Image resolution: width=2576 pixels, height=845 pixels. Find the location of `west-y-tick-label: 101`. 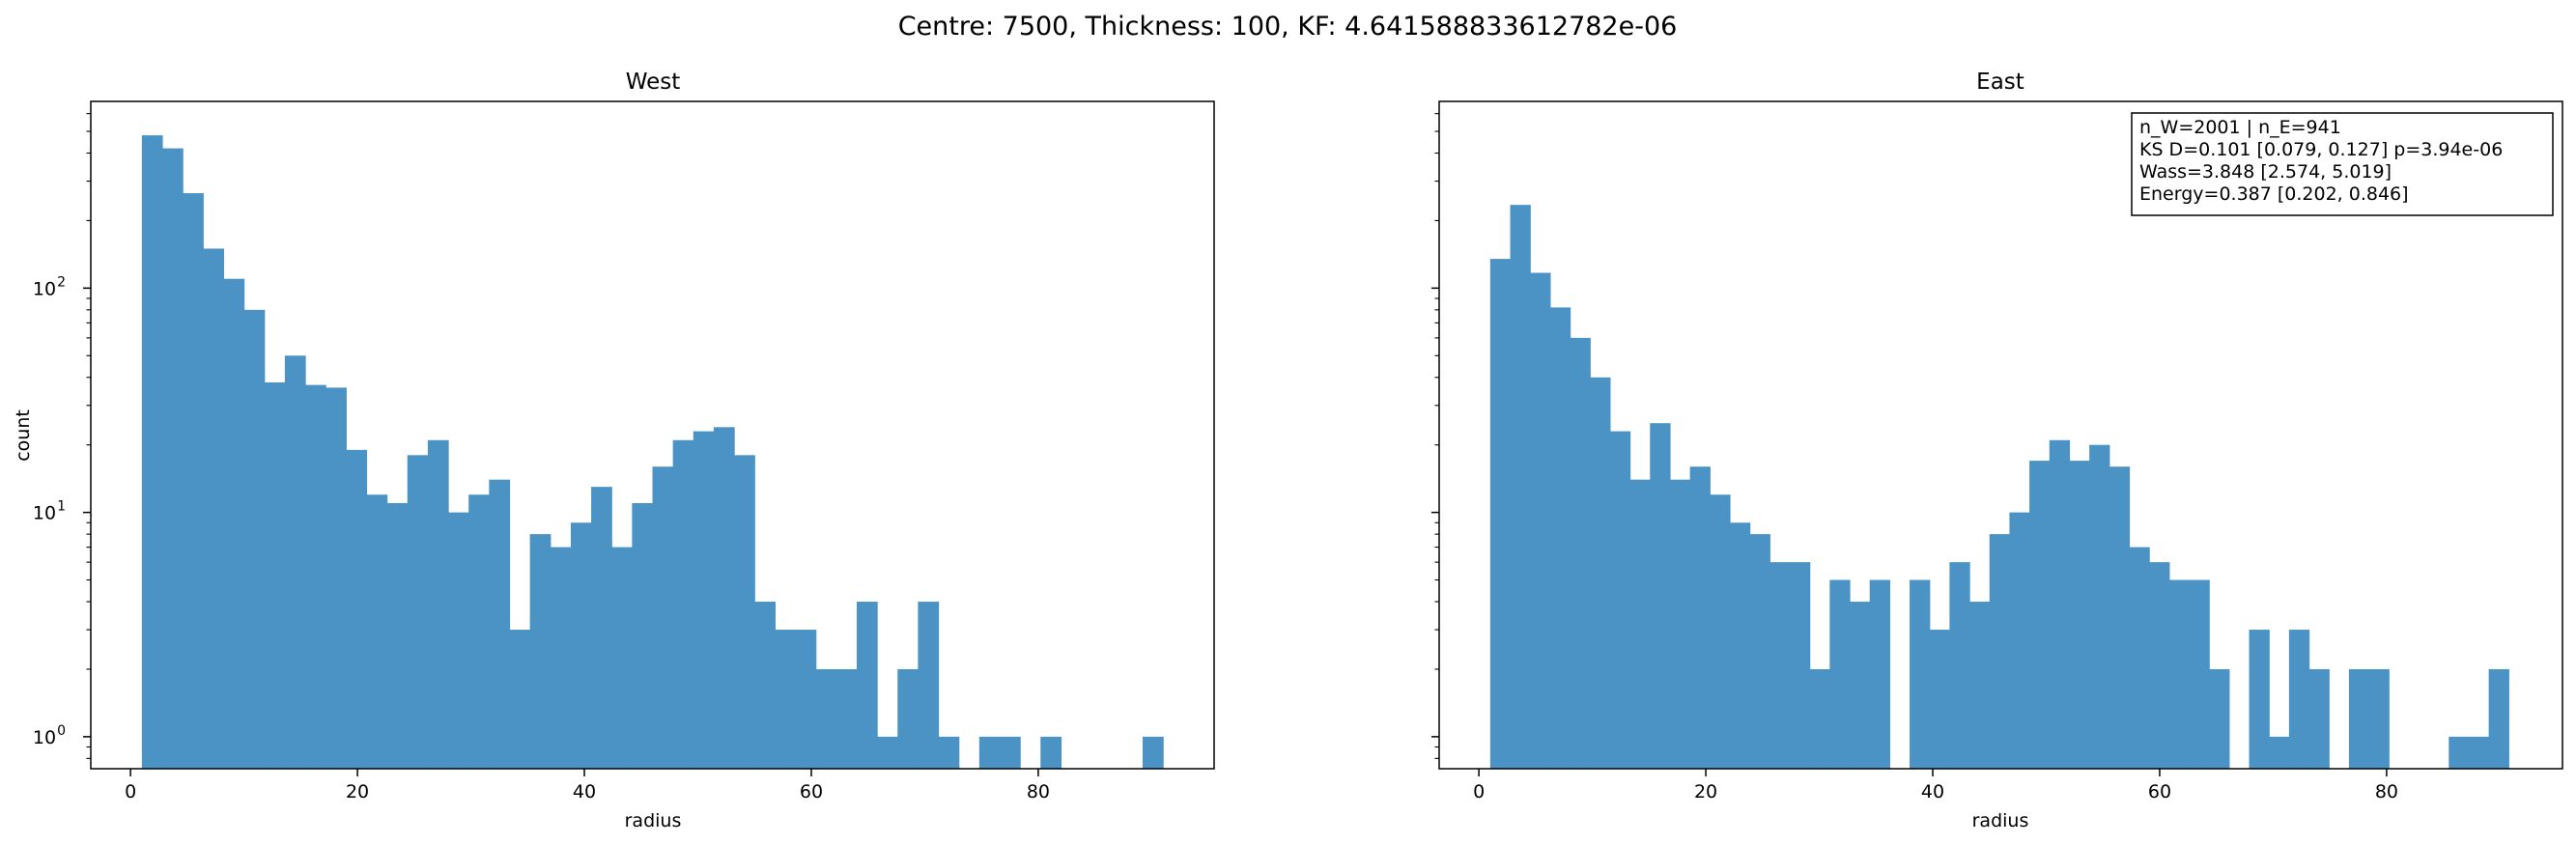

west-y-tick-label: 101 is located at coordinates (49, 511).